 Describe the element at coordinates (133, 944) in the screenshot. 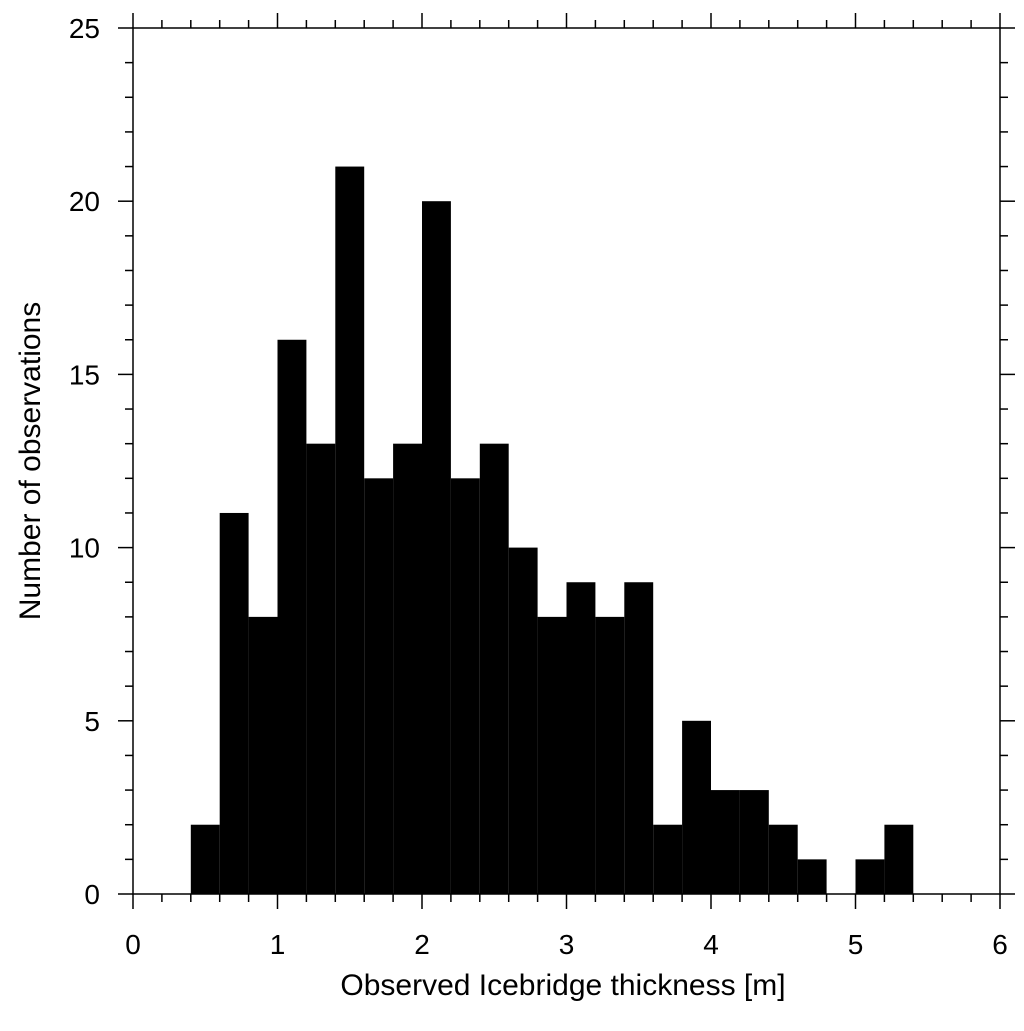

I see `x-tick-label: 0` at that location.